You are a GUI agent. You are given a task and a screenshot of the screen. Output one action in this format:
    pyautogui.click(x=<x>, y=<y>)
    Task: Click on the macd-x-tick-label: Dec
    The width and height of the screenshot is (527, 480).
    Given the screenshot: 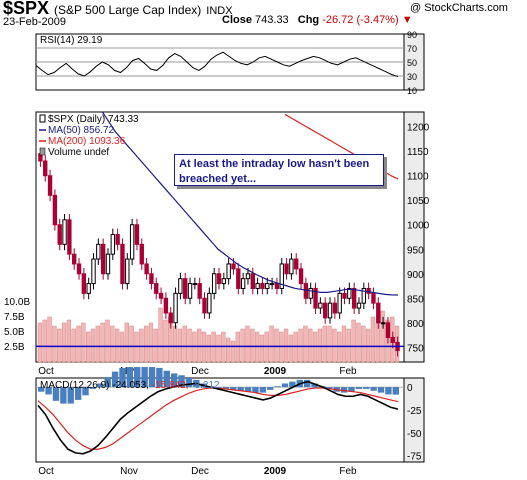 What is the action you would take?
    pyautogui.click(x=200, y=471)
    